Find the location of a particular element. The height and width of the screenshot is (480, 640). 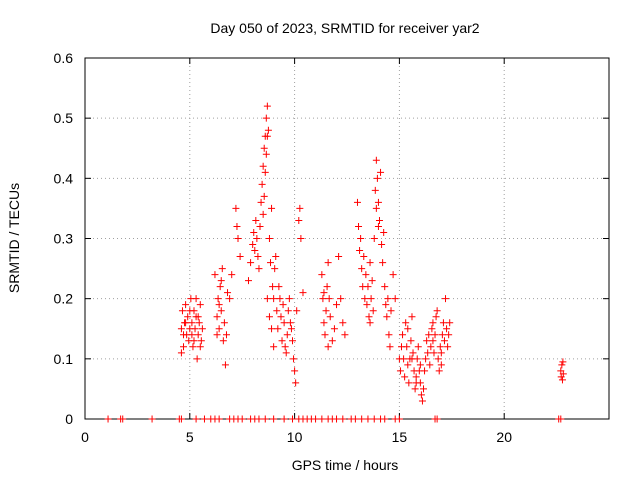

x-tick-label: 0 is located at coordinates (85, 437).